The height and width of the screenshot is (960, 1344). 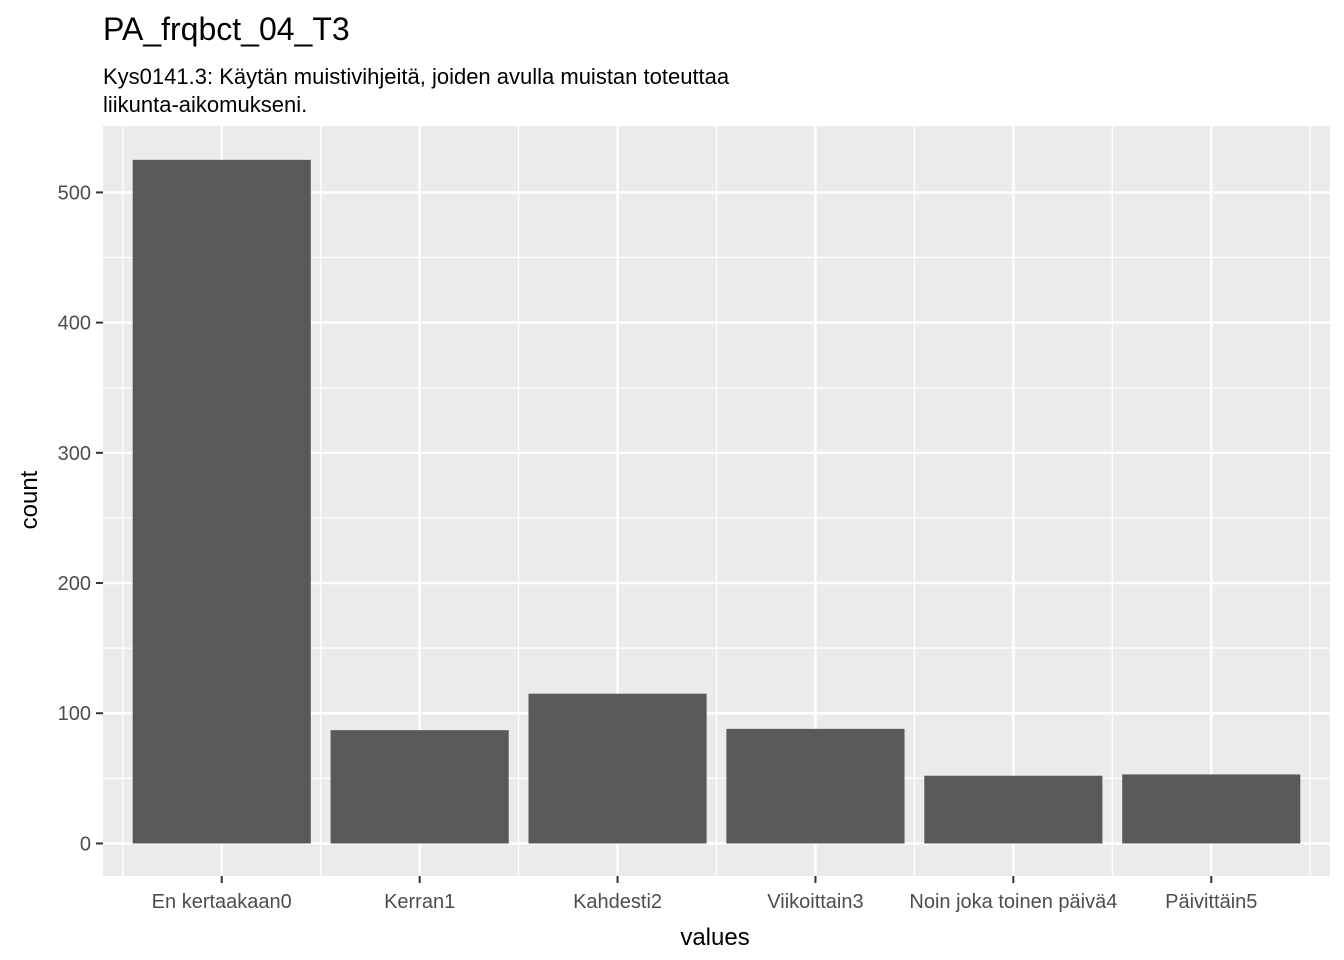 What do you see at coordinates (80, 518) in the screenshot?
I see `y-axis: 0 100 200 300 400 500` at bounding box center [80, 518].